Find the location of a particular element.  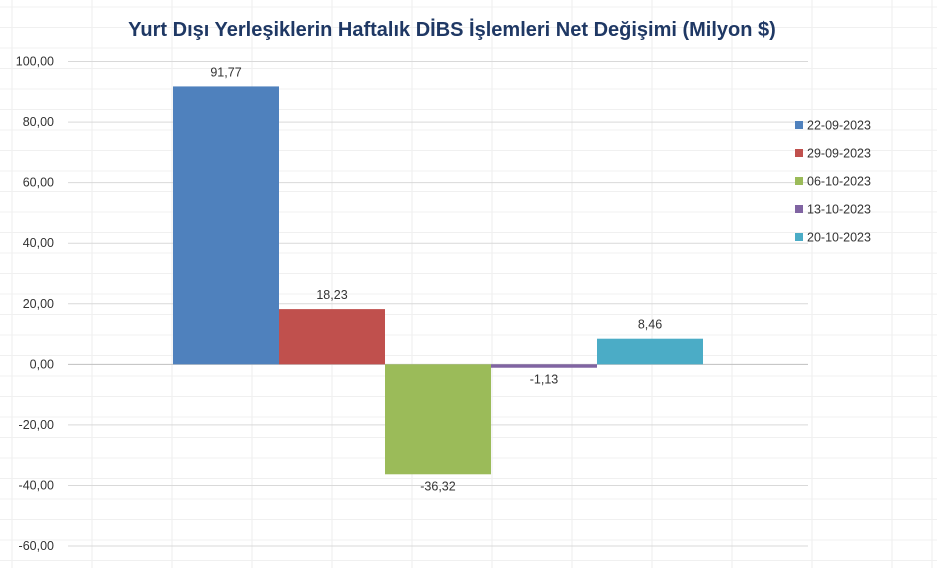

legend-item: 29-09-2023 is located at coordinates (833, 154).